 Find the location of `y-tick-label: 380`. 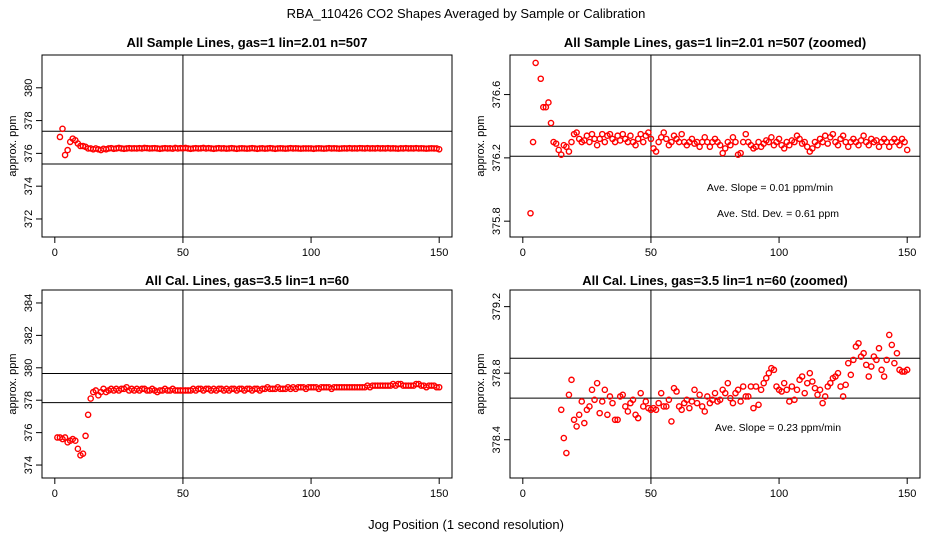

y-tick-label: 380 is located at coordinates (29, 368).